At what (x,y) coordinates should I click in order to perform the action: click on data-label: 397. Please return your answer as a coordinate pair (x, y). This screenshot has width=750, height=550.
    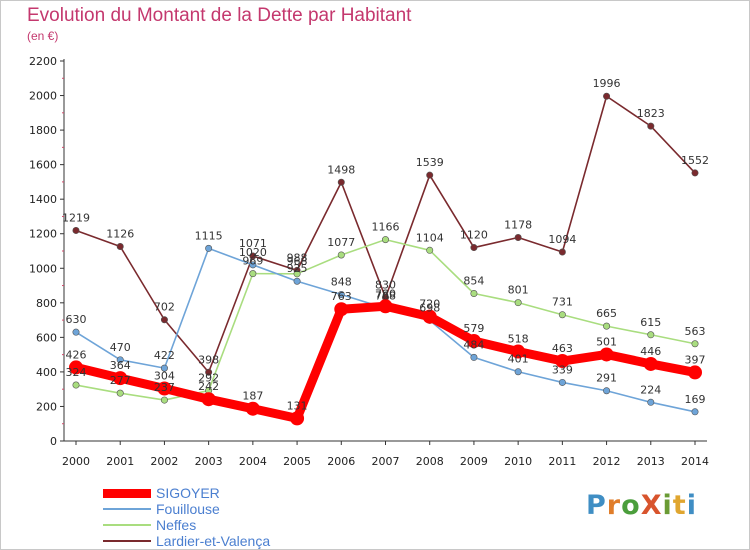
    Looking at the image, I should click on (695, 359).